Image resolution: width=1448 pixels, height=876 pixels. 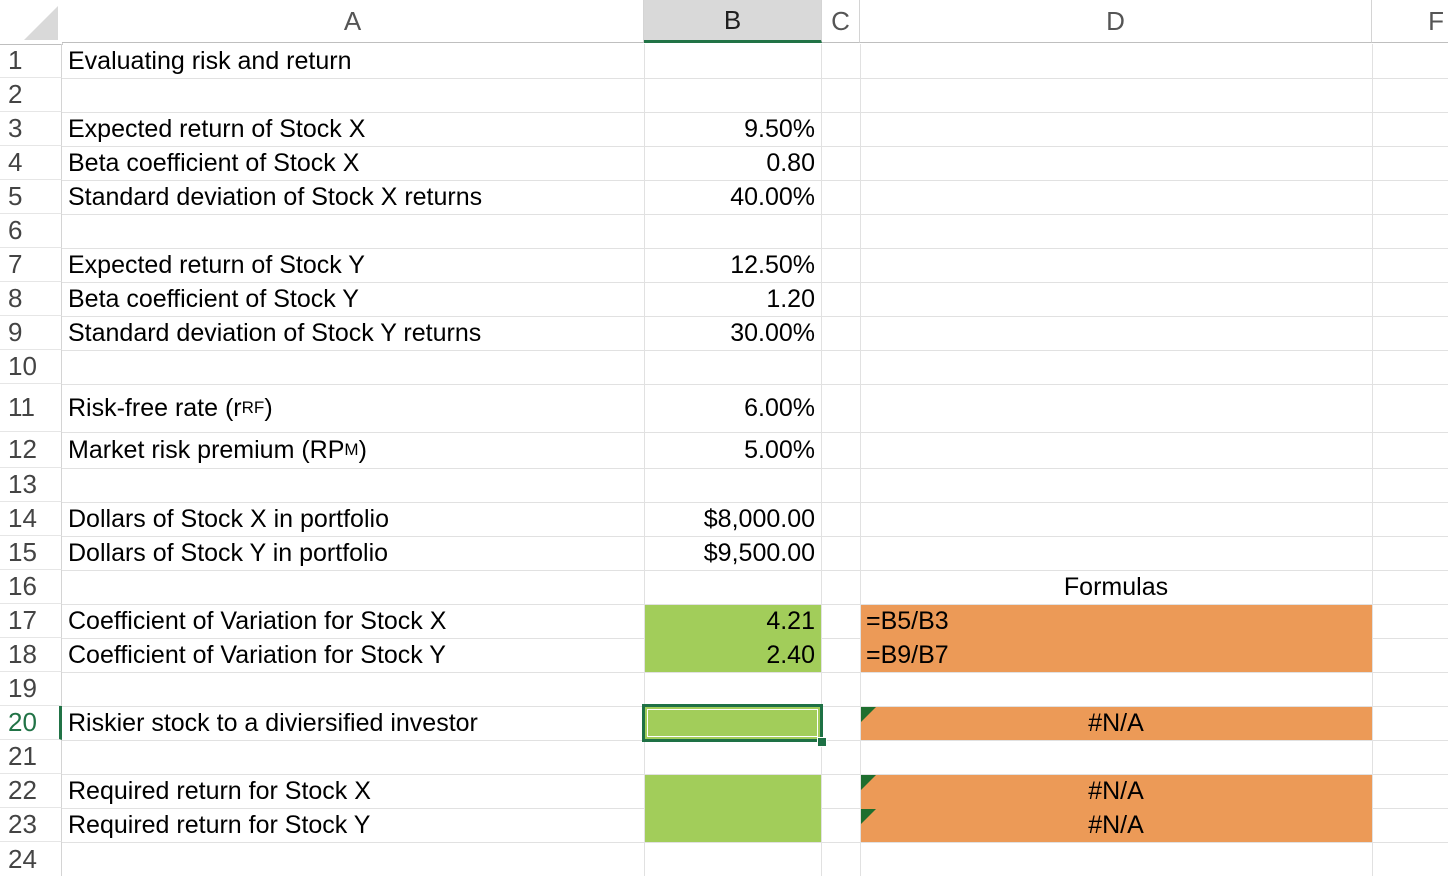 What do you see at coordinates (1116, 21) in the screenshot?
I see `column-header-d: D` at bounding box center [1116, 21].